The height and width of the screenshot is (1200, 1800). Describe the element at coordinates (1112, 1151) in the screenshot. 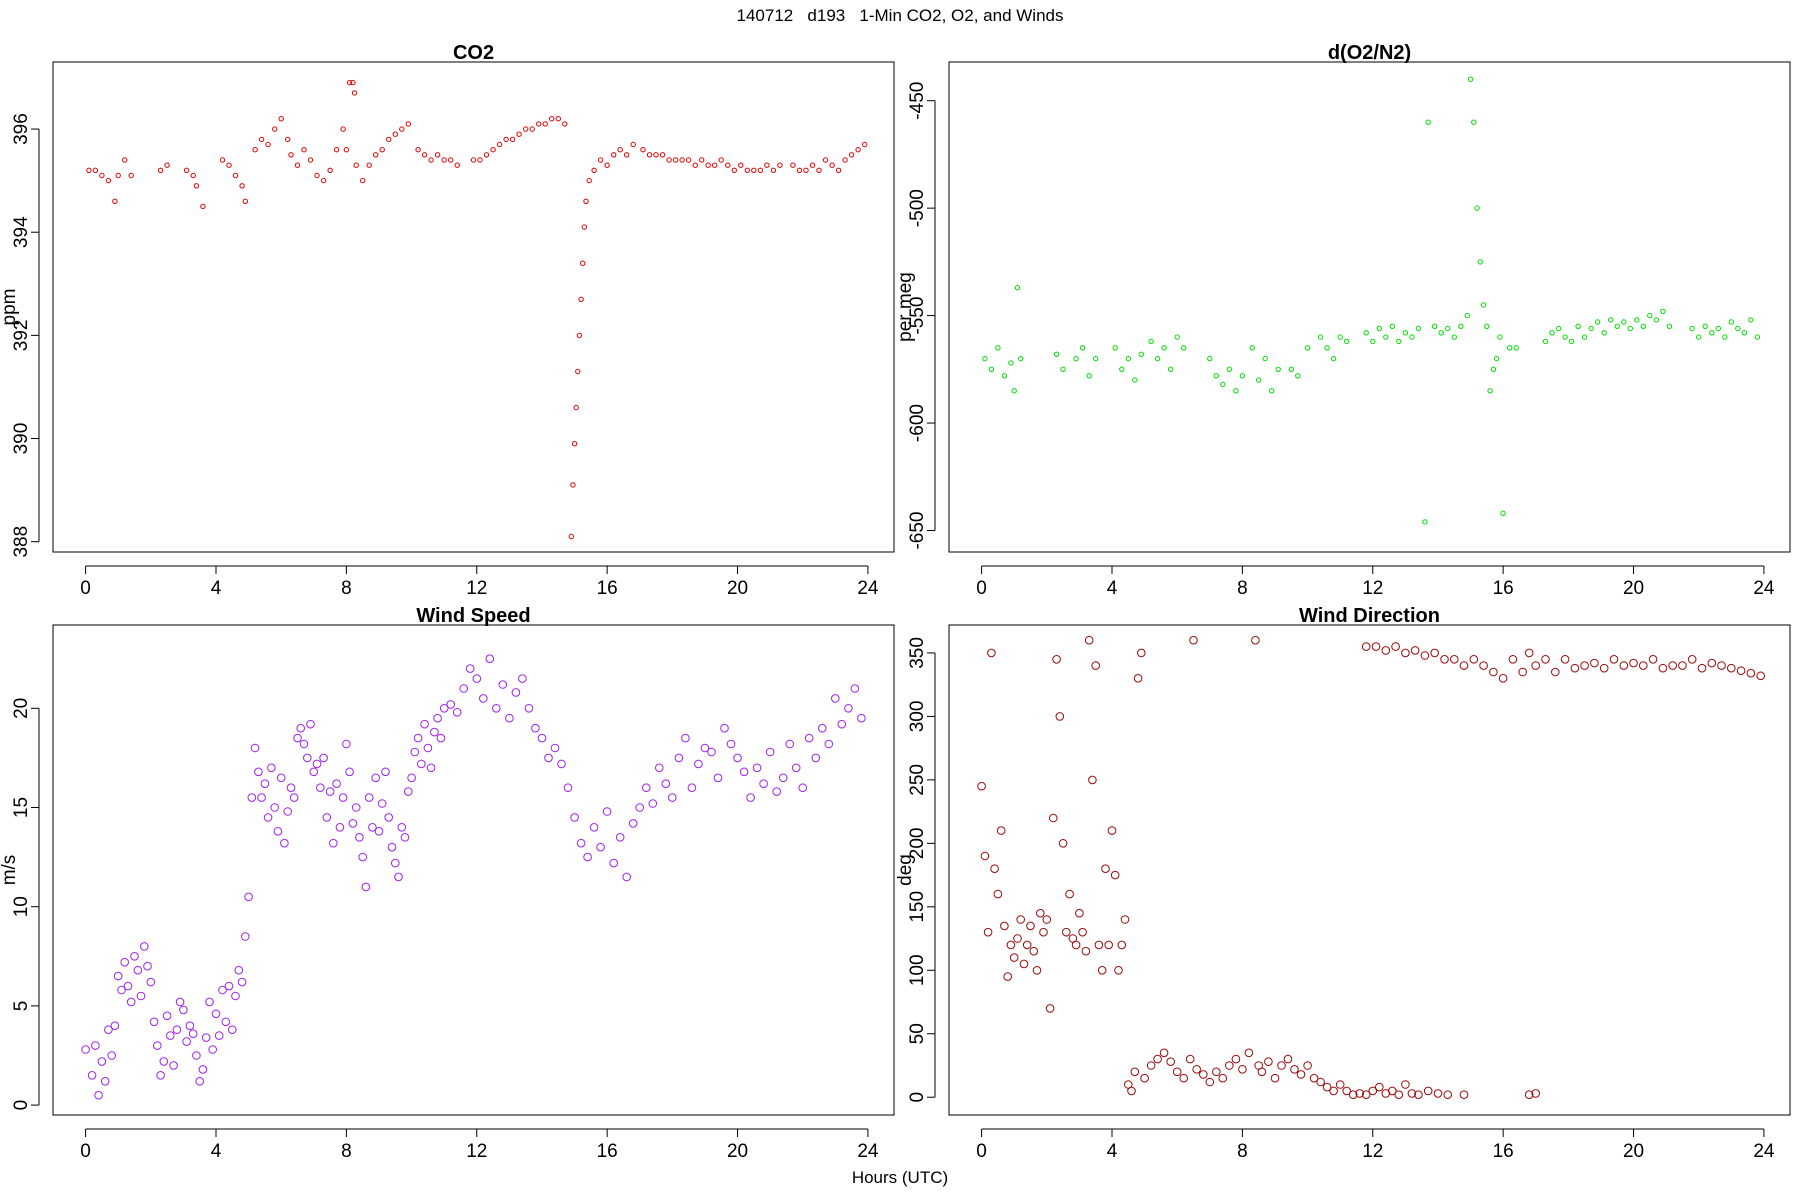

I see `wind-direction-x-tick-label: 4` at that location.